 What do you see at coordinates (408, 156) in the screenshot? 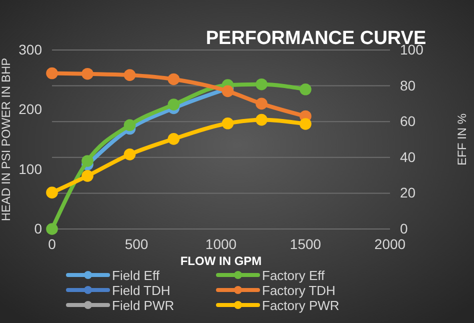
I see `y2-tick-label: 40` at bounding box center [408, 156].